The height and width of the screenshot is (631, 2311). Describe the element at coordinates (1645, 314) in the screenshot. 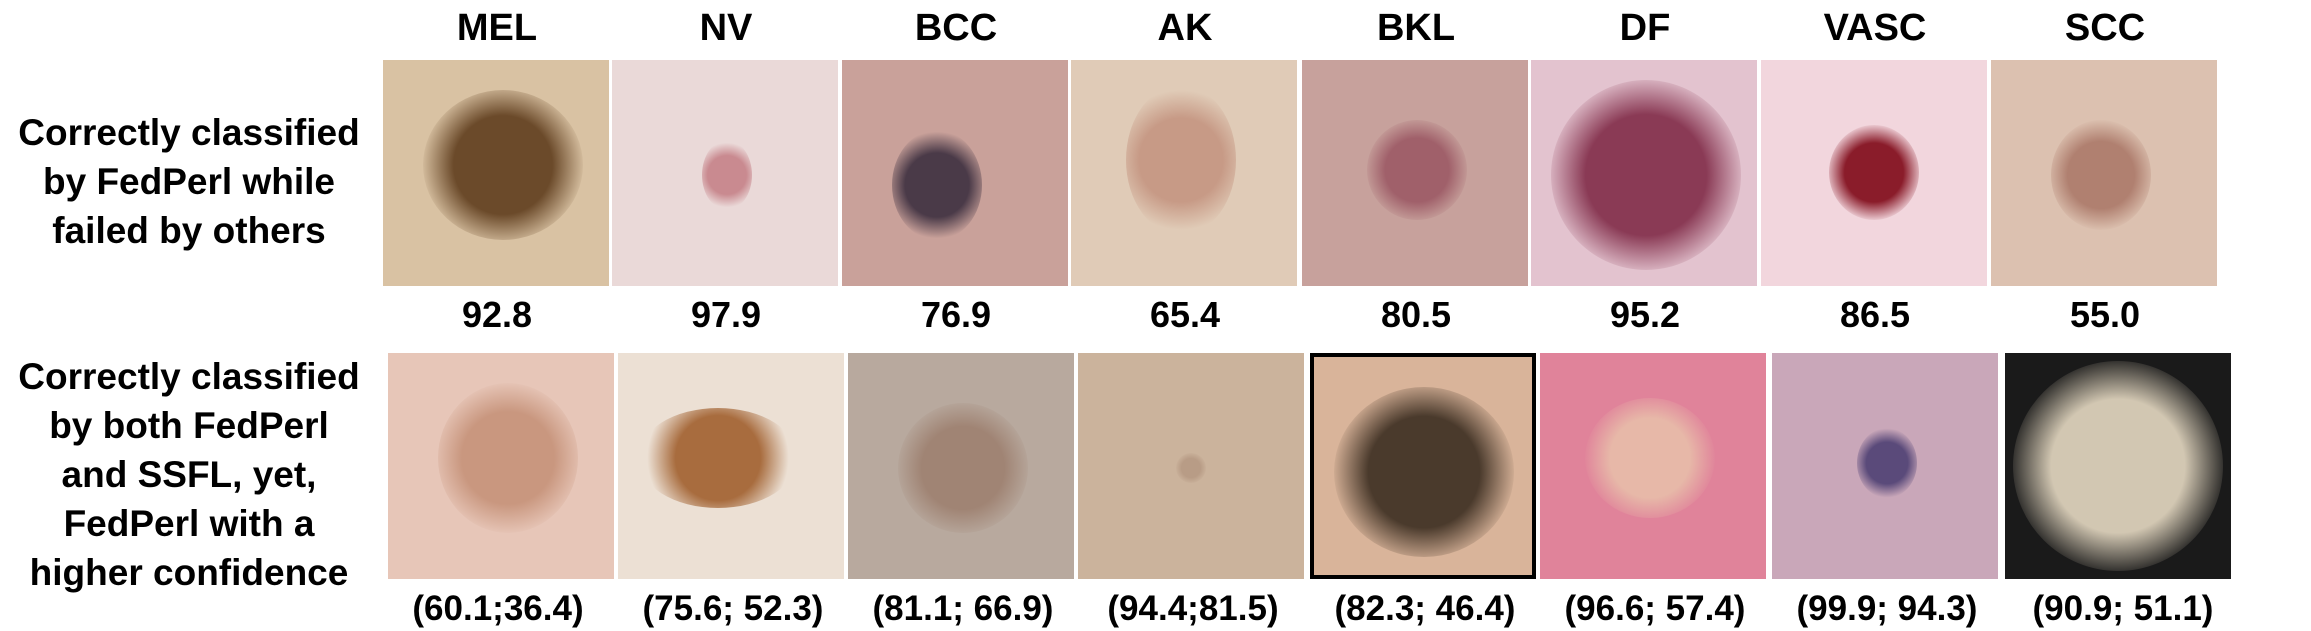

I see `score-label: 95.2` at that location.